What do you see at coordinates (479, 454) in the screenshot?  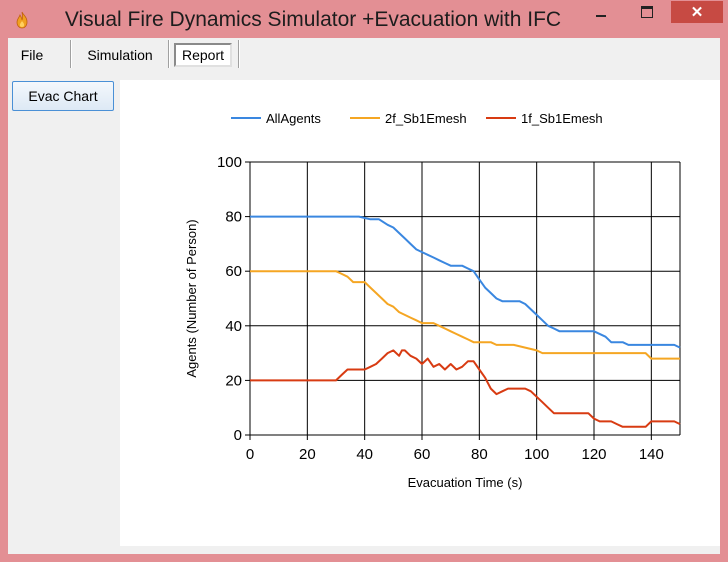 I see `x-tick-label: 80` at bounding box center [479, 454].